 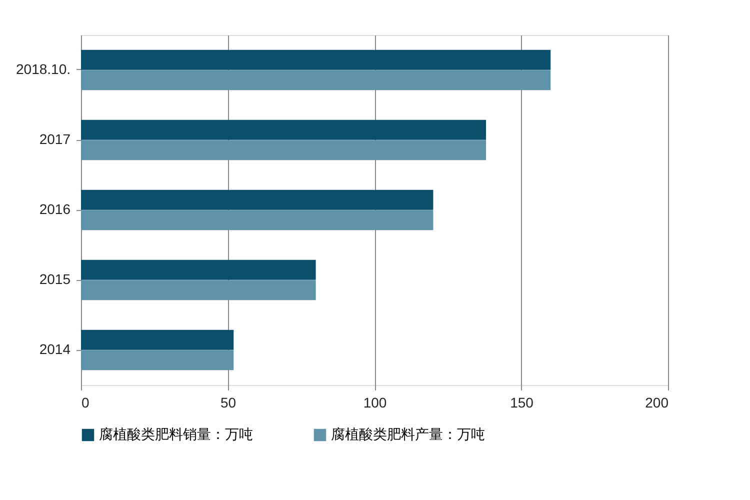 I want to click on x-tick-label: 150, so click(x=522, y=402).